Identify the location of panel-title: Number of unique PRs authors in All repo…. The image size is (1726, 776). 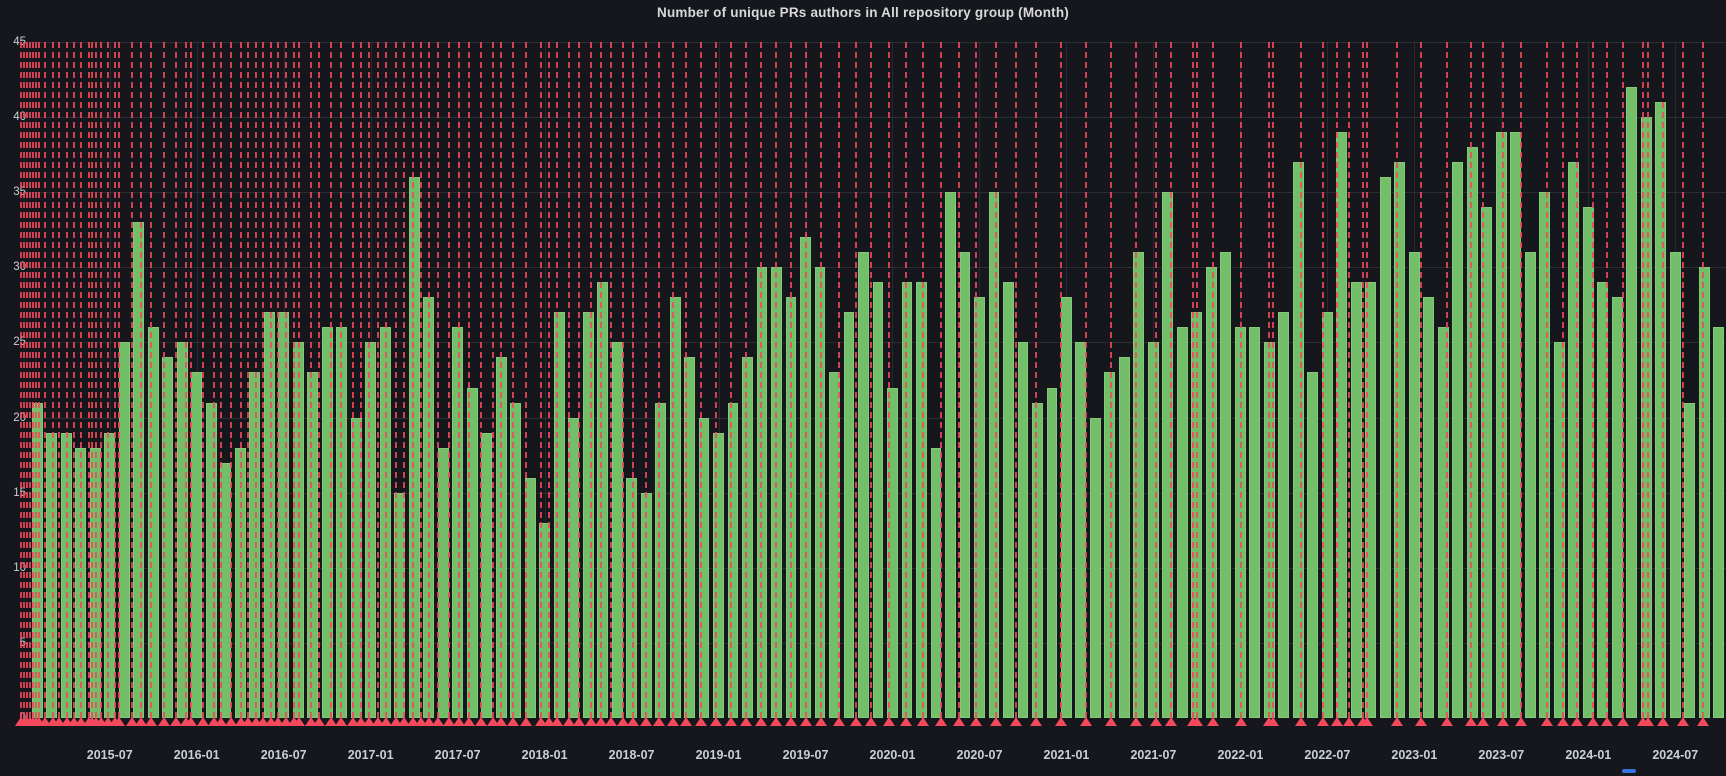
(863, 12).